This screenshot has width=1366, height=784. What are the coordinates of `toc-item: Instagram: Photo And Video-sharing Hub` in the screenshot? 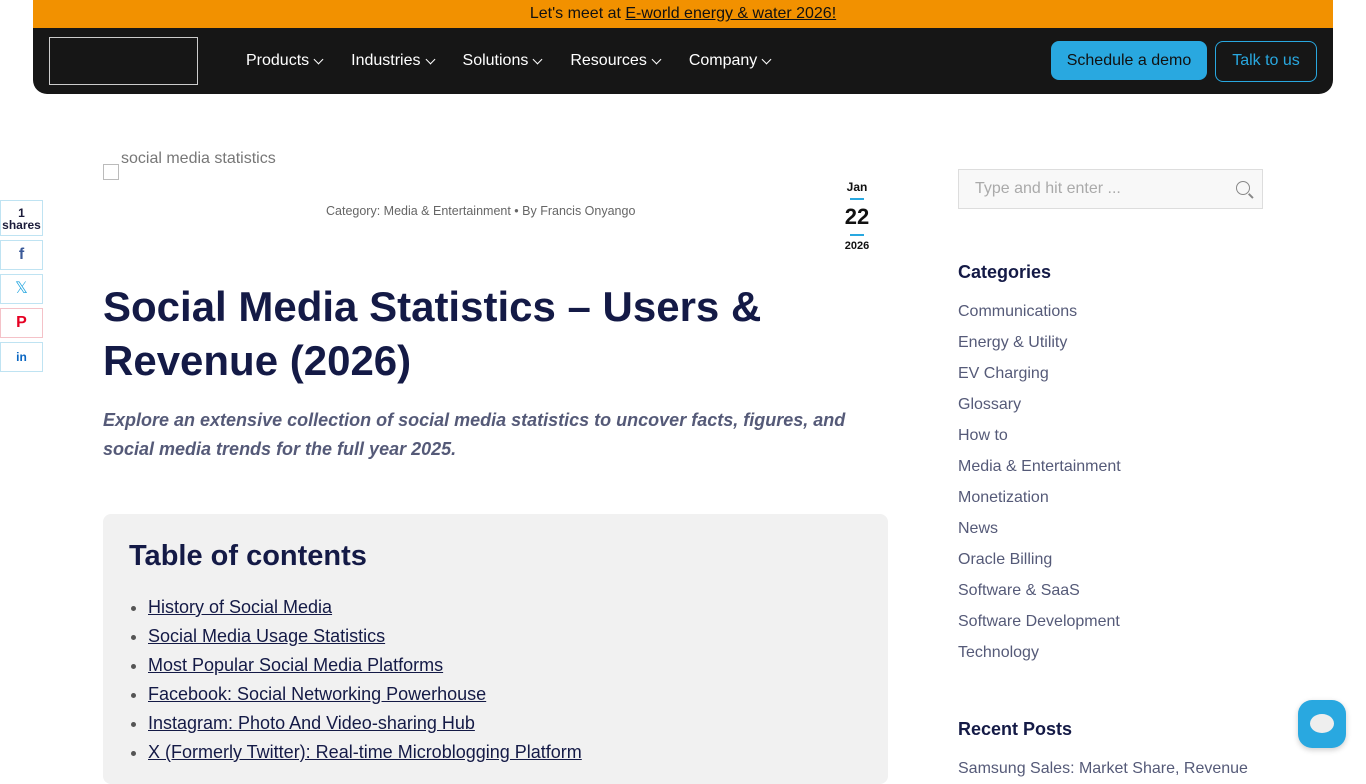 It's located at (505, 723).